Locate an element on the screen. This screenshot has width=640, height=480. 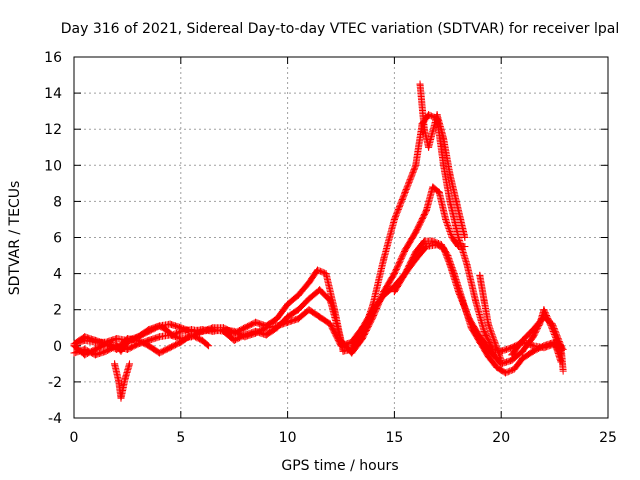
x-tick-label: 25 is located at coordinates (608, 438).